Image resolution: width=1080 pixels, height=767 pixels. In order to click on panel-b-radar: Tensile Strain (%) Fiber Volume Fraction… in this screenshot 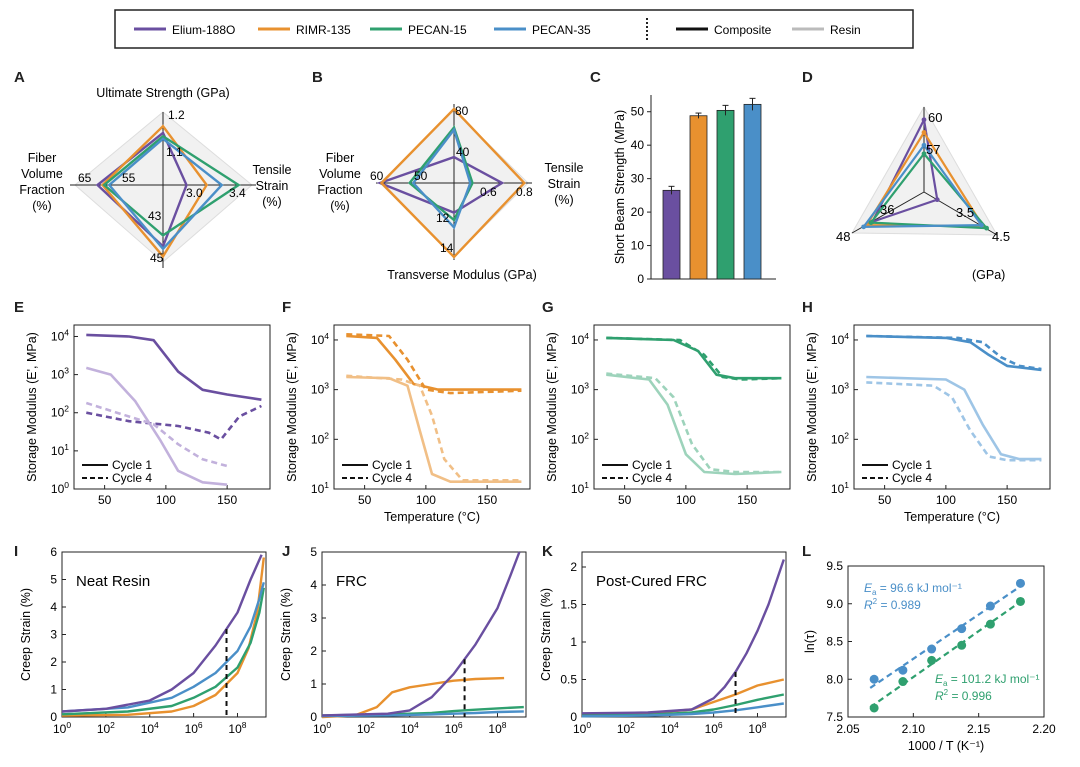, I will do `click(450, 193)`.